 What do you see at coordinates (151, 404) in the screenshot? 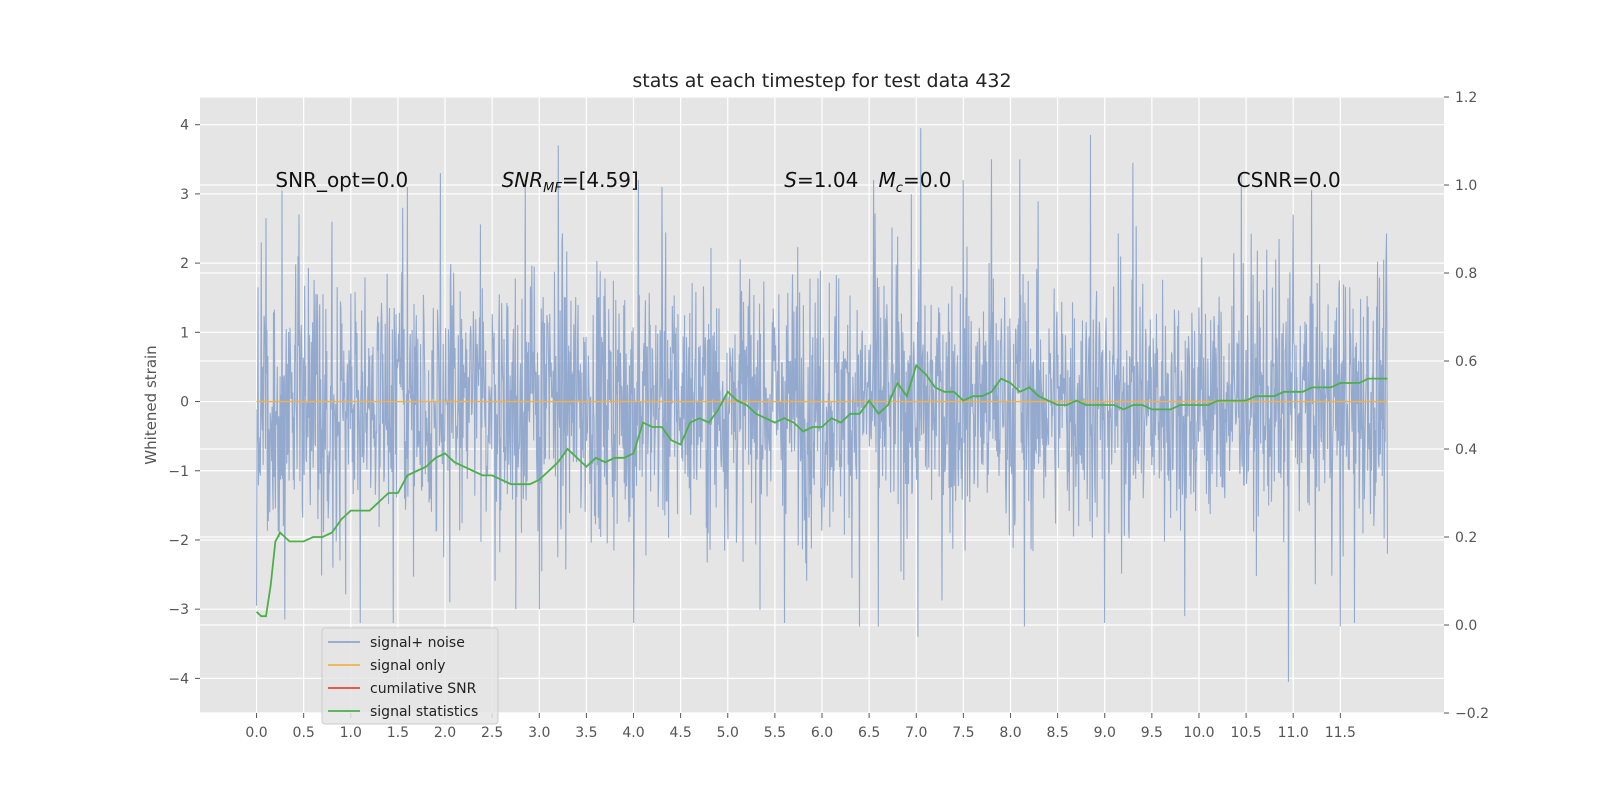
I see `y-axis-label: Whitened strain` at bounding box center [151, 404].